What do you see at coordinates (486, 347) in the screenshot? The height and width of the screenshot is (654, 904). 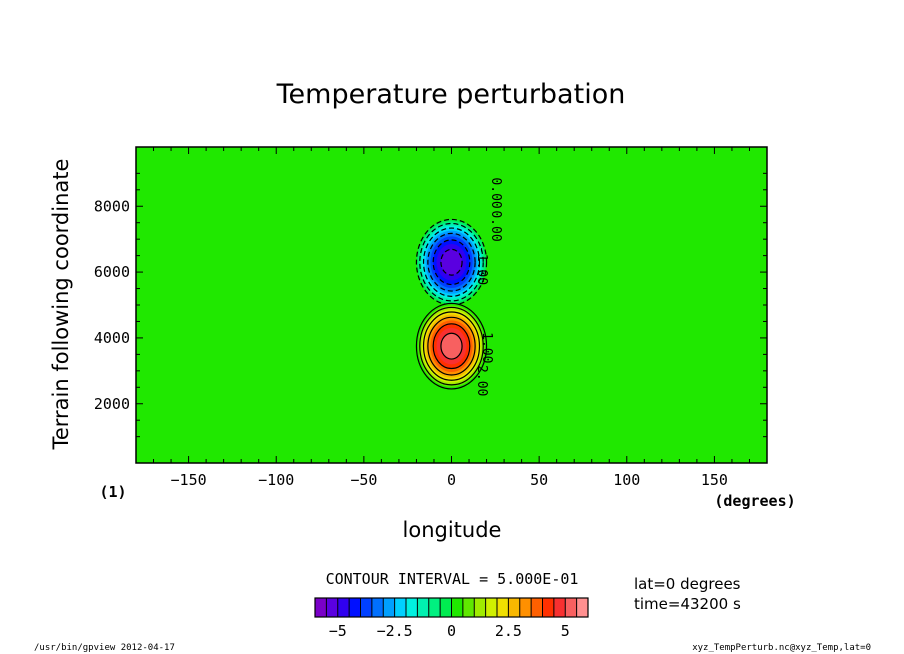 I see `contour-label: 1.00` at bounding box center [486, 347].